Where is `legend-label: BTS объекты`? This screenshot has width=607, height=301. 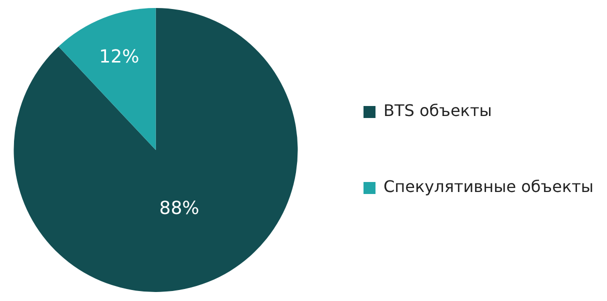 legend-label: BTS объекты is located at coordinates (438, 110).